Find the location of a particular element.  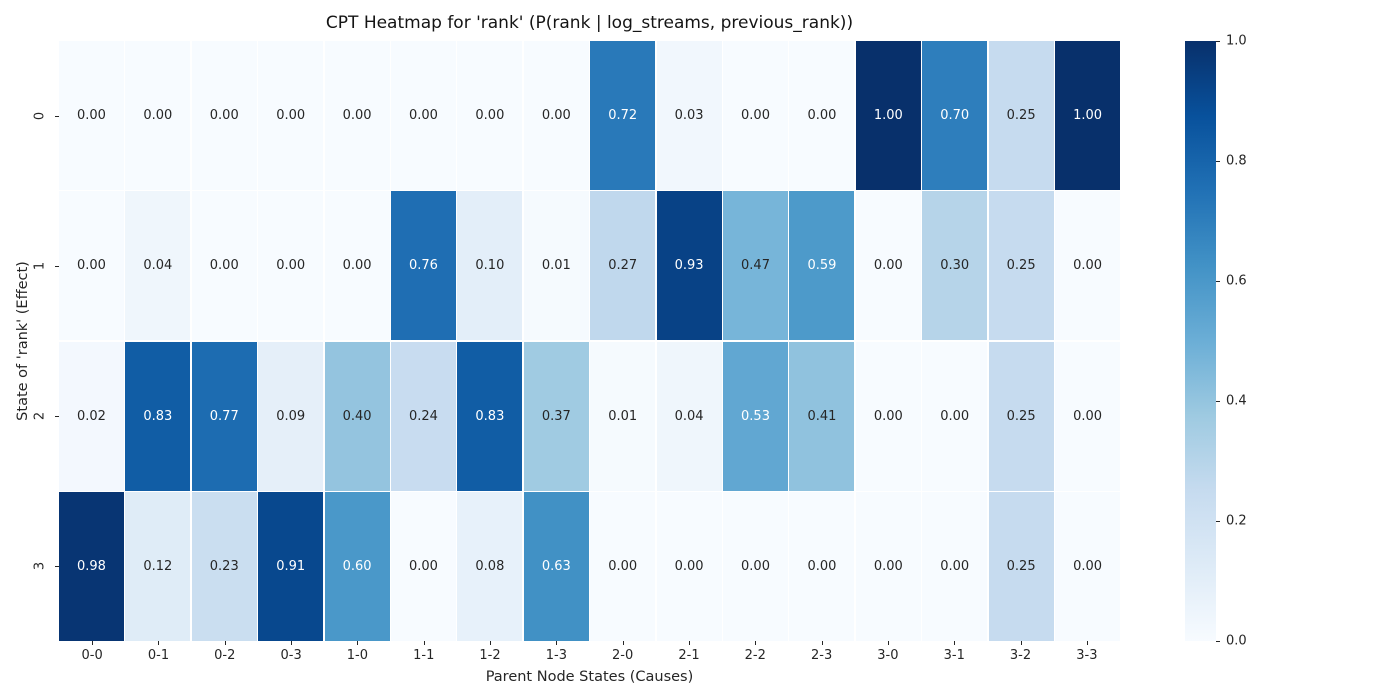

x-tick-label: 3-1 is located at coordinates (954, 655).